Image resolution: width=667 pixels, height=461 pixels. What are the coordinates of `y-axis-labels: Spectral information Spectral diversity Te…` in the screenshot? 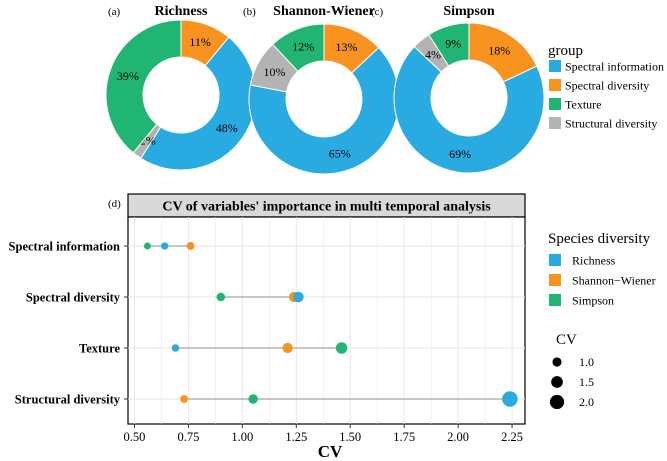 It's located at (68, 323).